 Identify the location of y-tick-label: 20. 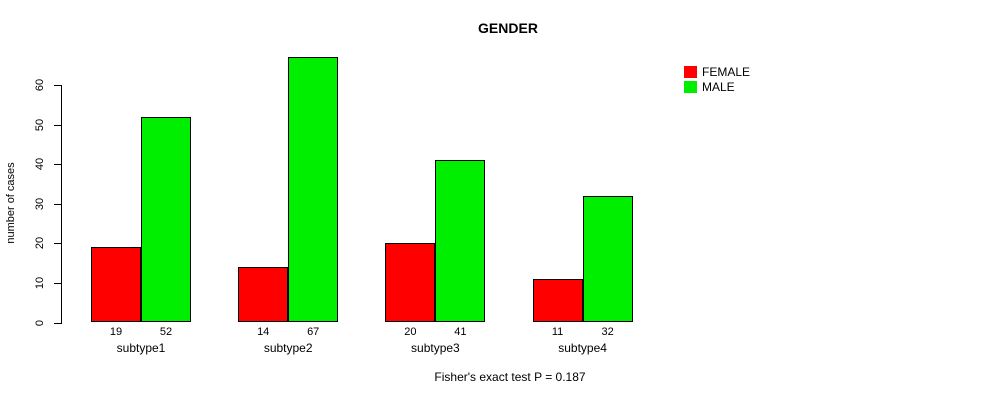
(40, 243).